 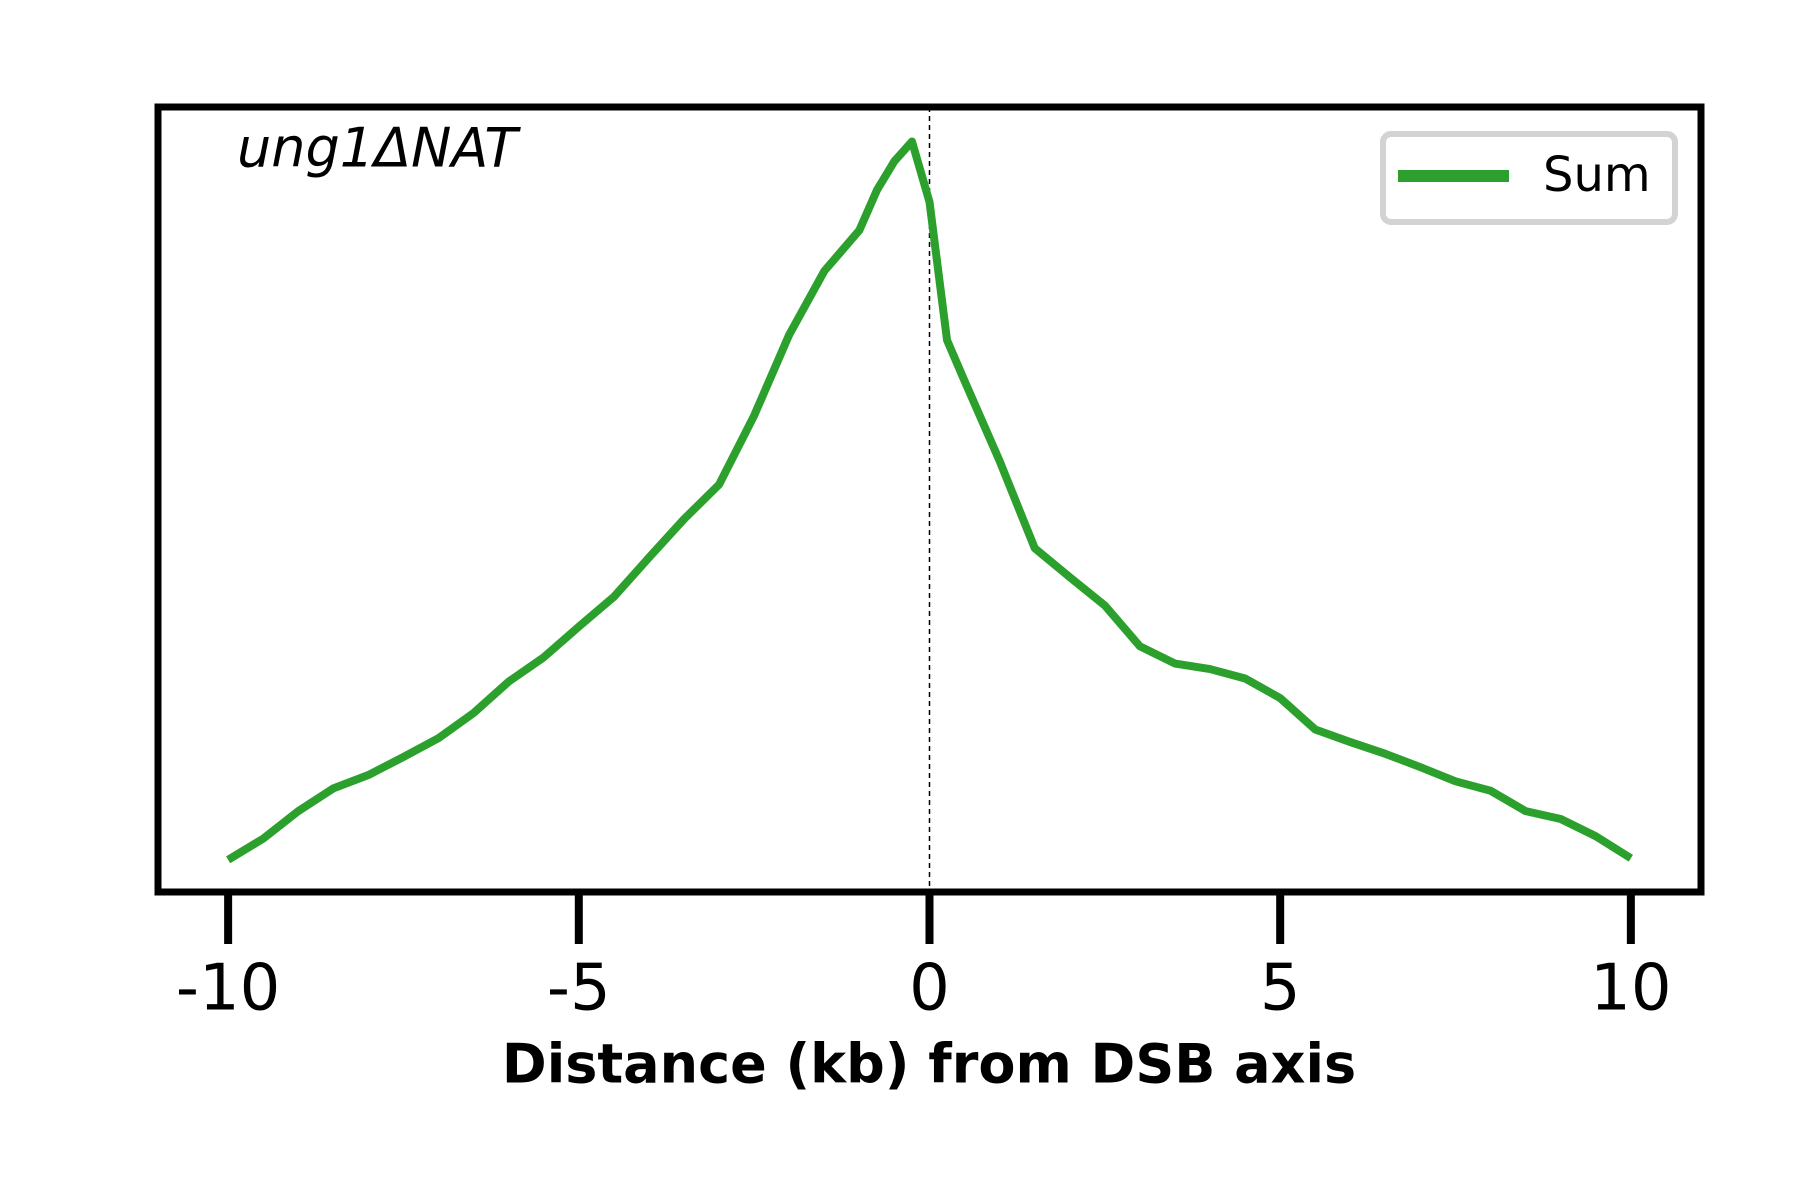 What do you see at coordinates (1280, 989) in the screenshot?
I see `x-tick-label: 5` at bounding box center [1280, 989].